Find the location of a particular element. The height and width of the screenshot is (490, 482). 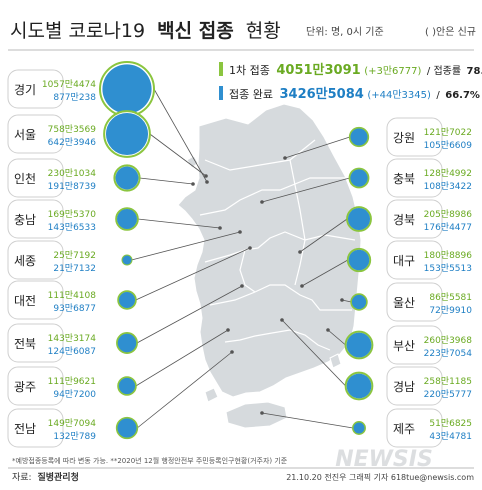

island-jindo is located at coordinates (211, 395).